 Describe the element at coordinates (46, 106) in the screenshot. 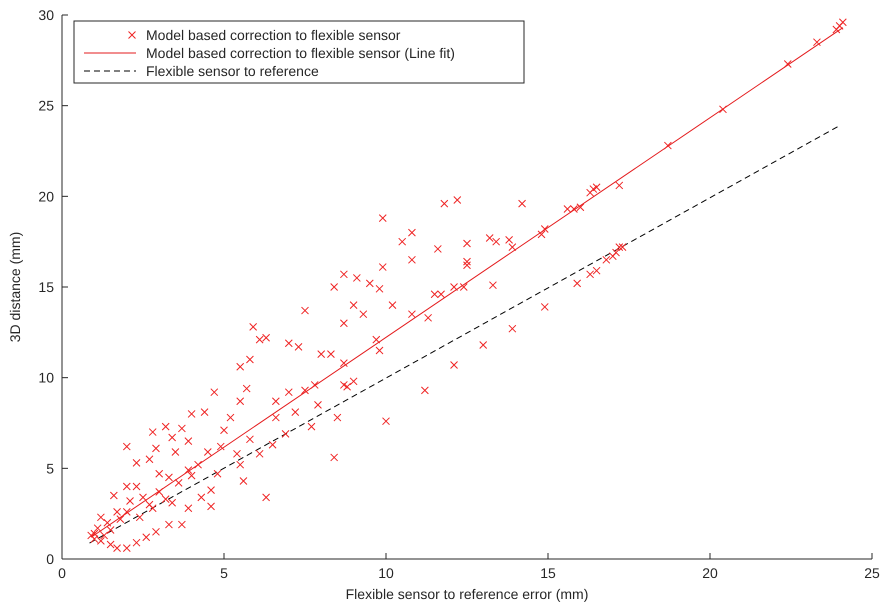

I see `y-tick-label: 25` at that location.